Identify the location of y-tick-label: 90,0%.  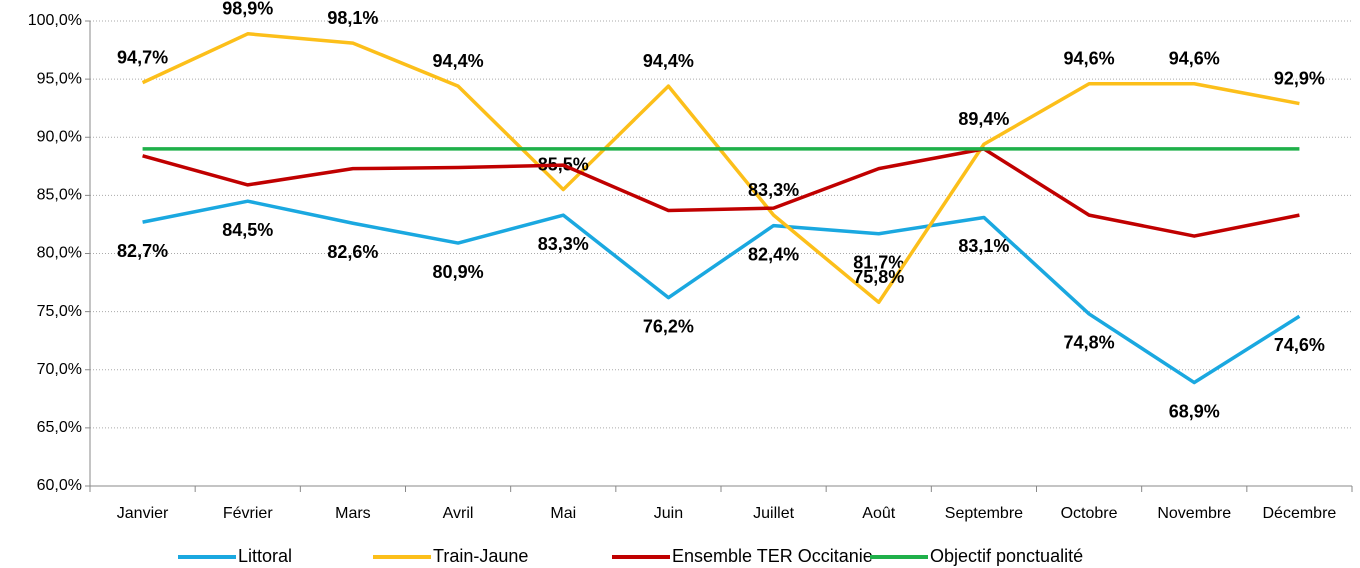
(59, 136).